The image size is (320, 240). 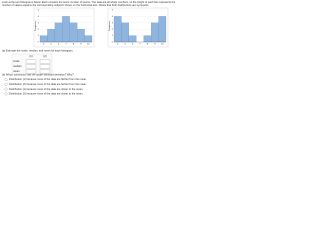 What do you see at coordinates (16, 71) in the screenshot?
I see `row-label: mean` at bounding box center [16, 71].